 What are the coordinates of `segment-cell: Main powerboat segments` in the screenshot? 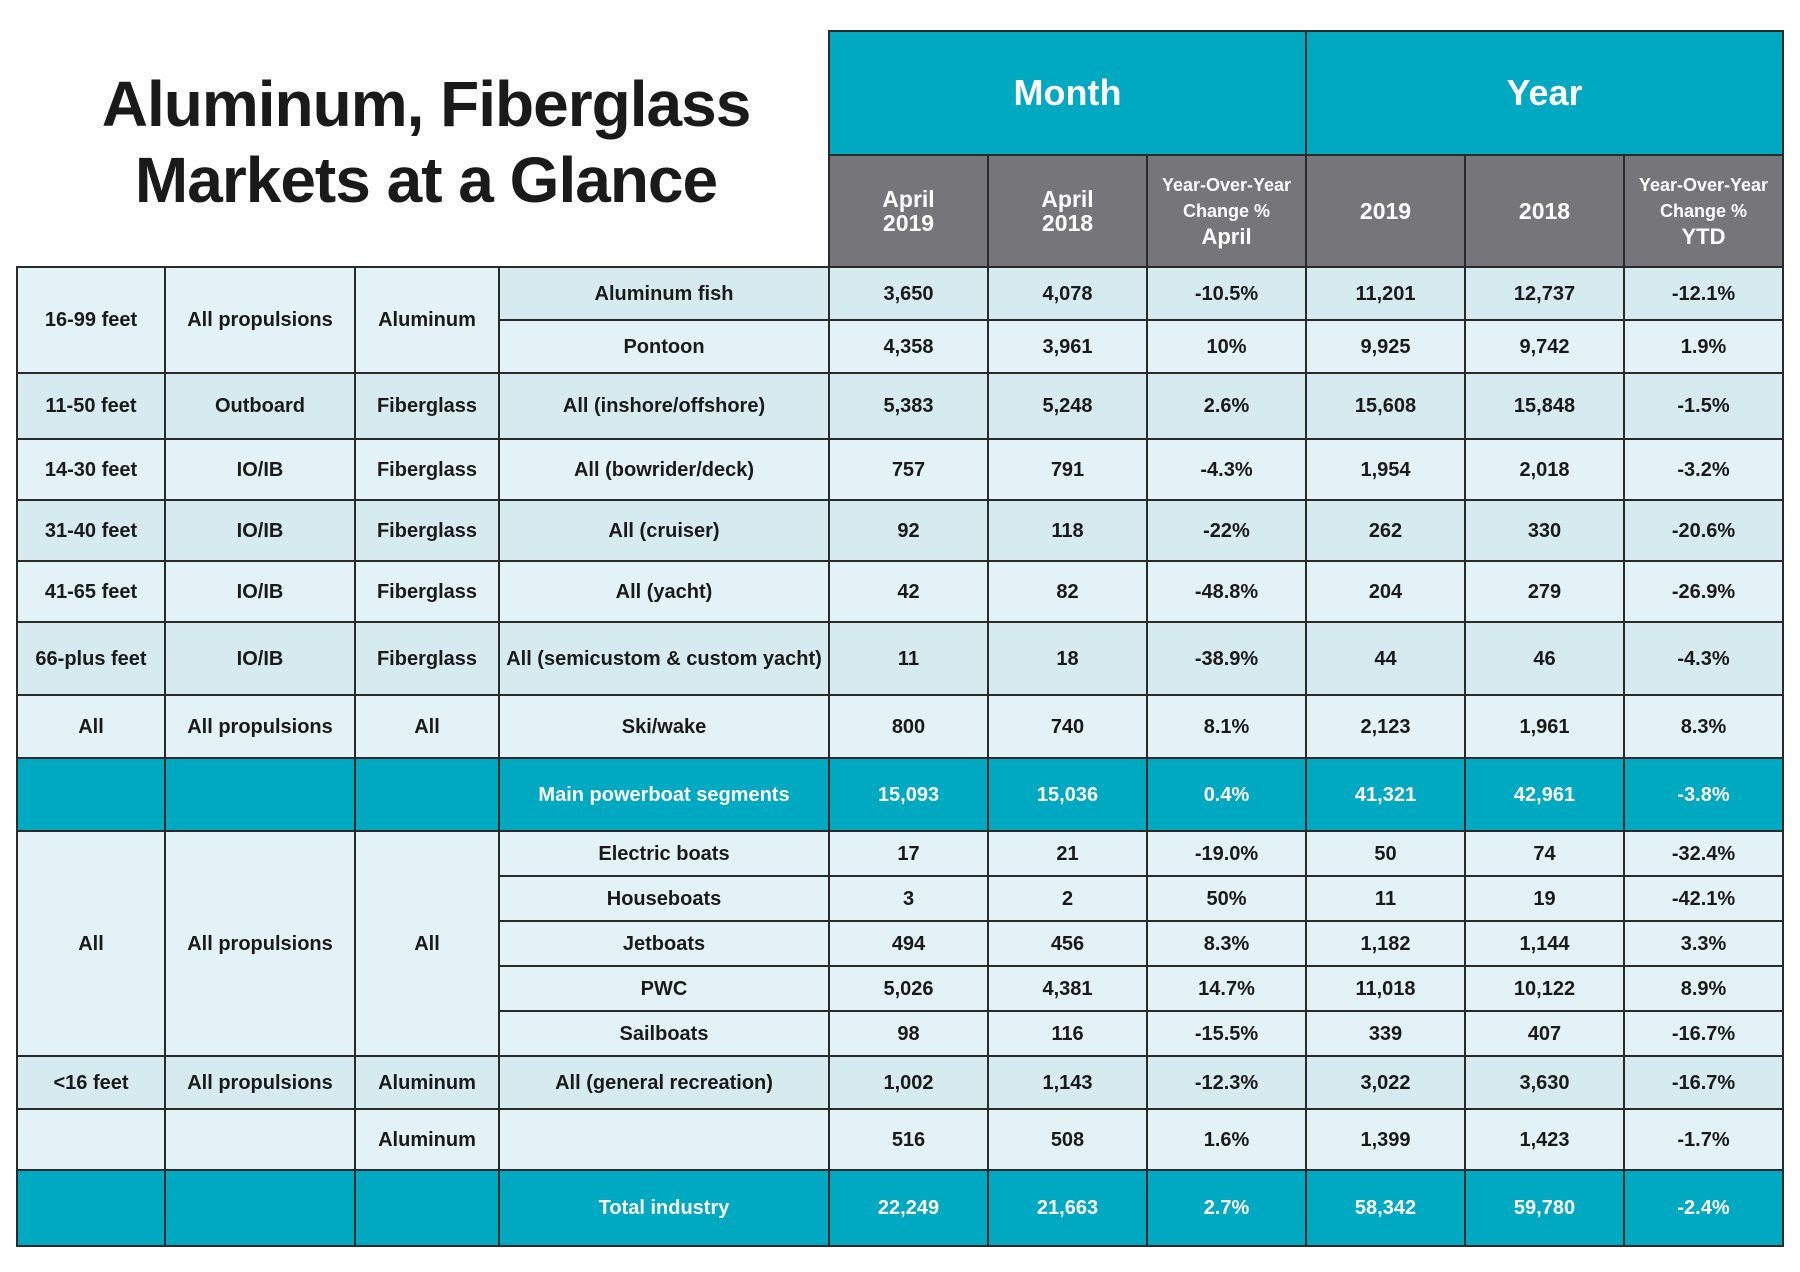 It's located at (664, 794).